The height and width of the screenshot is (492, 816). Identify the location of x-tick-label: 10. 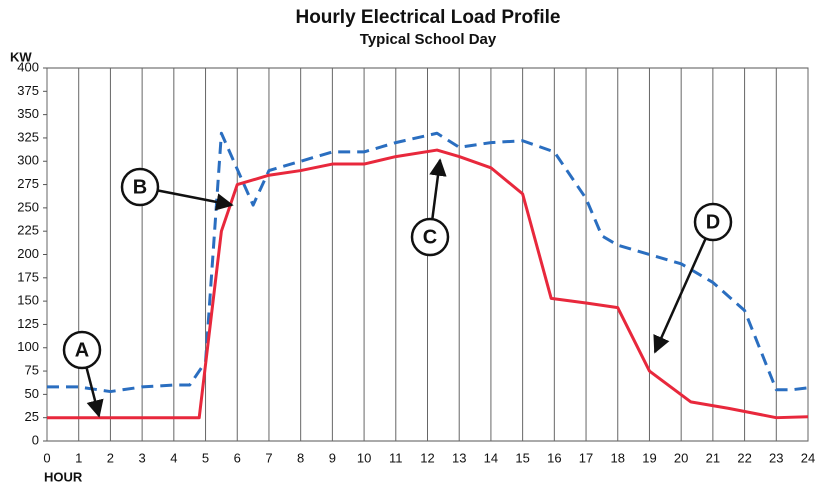
(364, 457).